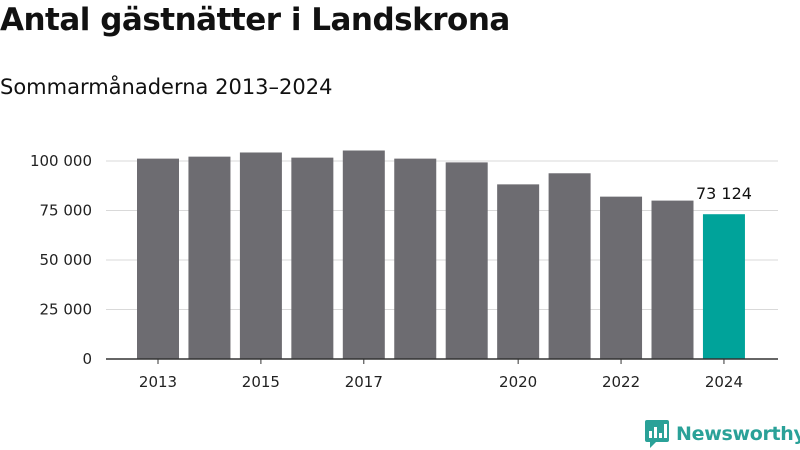 Image resolution: width=800 pixels, height=450 pixels. What do you see at coordinates (621, 277) in the screenshot?
I see `bar-2022` at bounding box center [621, 277].